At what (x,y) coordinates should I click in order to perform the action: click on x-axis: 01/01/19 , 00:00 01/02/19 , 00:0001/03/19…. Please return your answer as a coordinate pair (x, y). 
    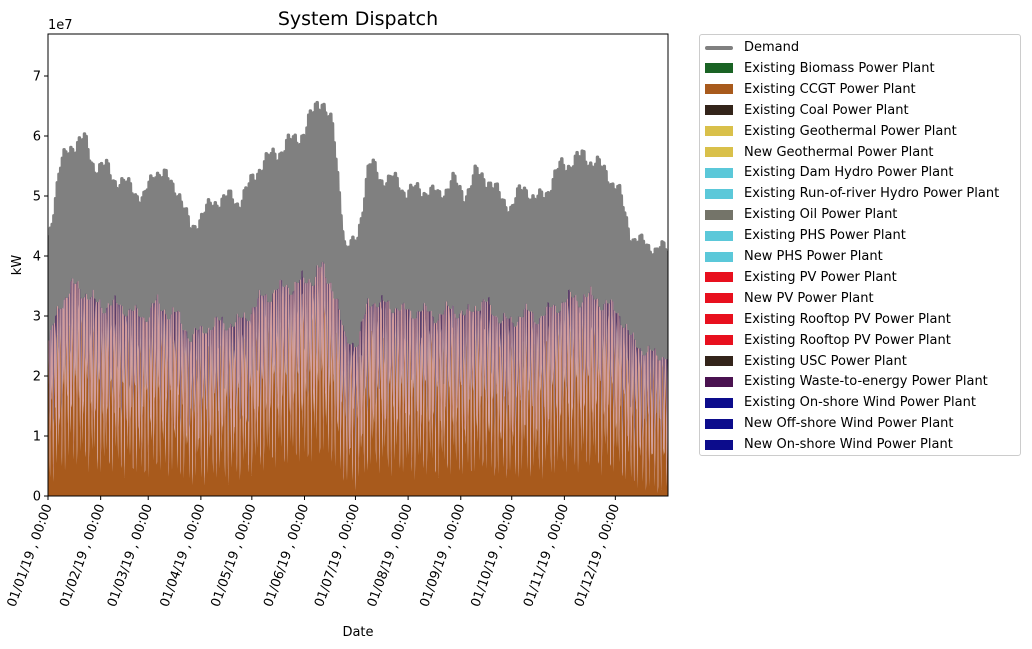
    Looking at the image, I should click on (314, 552).